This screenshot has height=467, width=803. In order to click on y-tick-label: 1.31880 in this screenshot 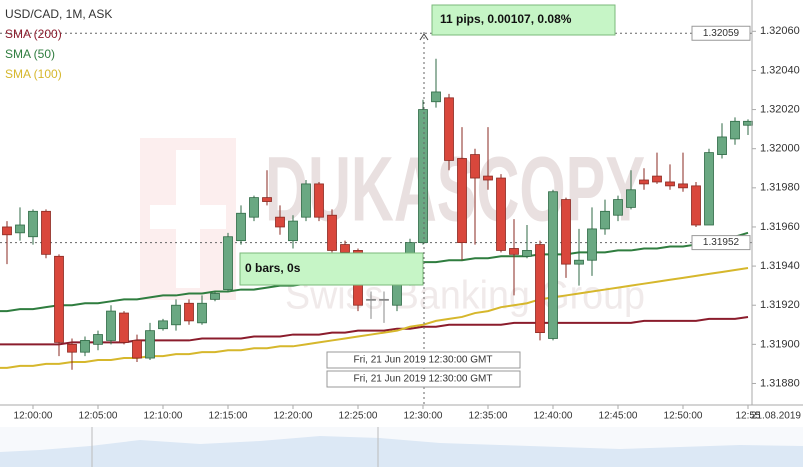, I will do `click(780, 383)`.